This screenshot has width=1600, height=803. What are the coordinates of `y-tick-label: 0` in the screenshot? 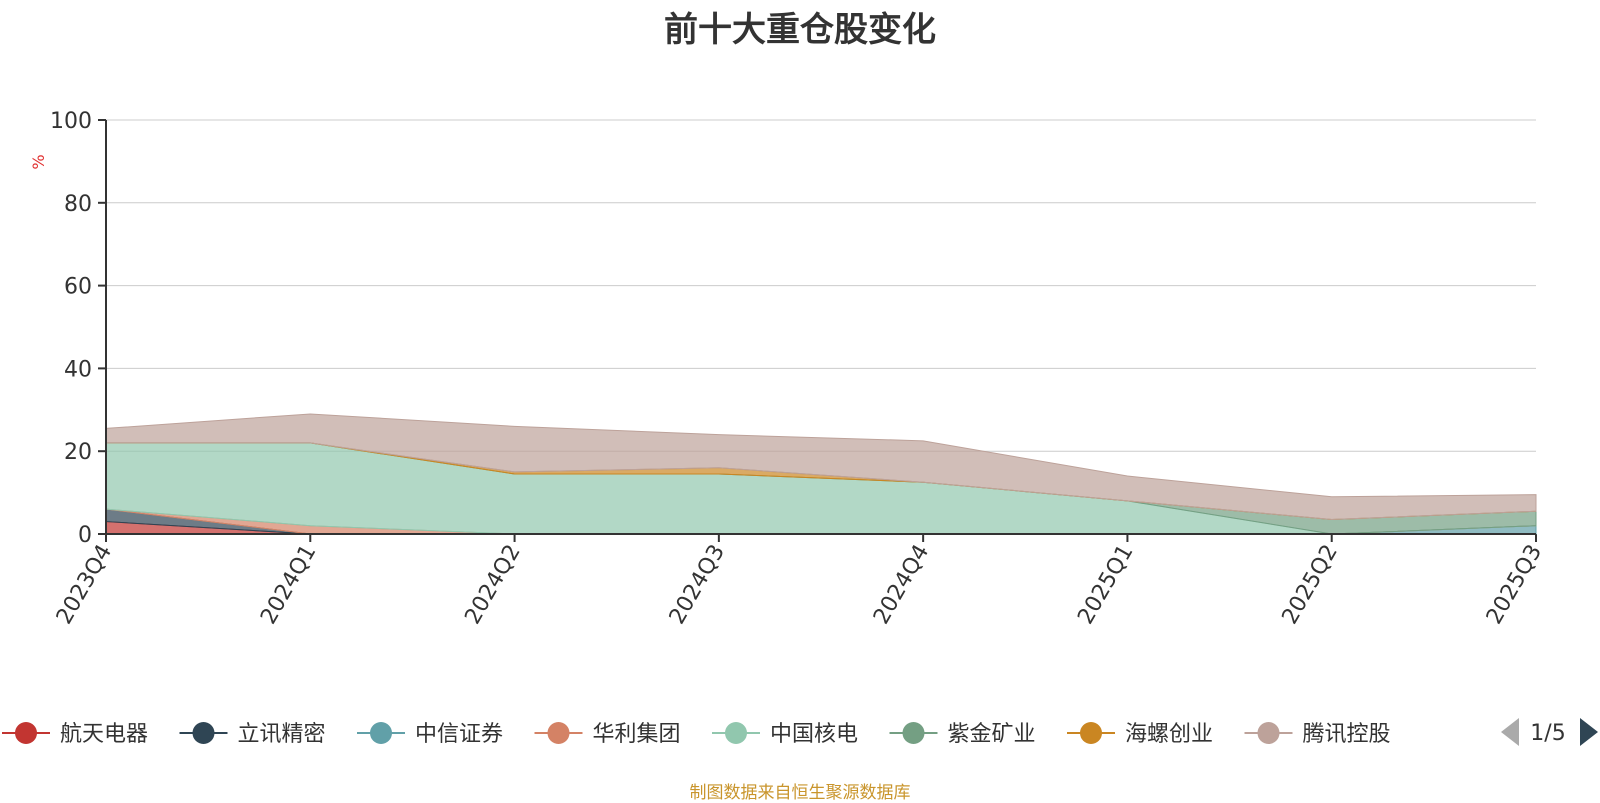 It's located at (85, 535).